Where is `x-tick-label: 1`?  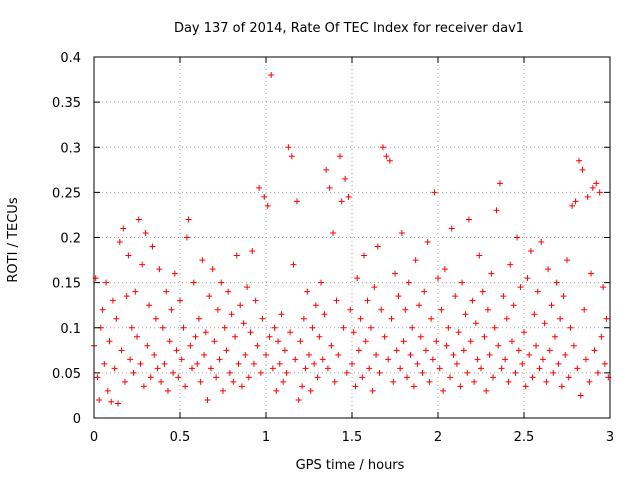
x-tick-label: 1 is located at coordinates (266, 437).